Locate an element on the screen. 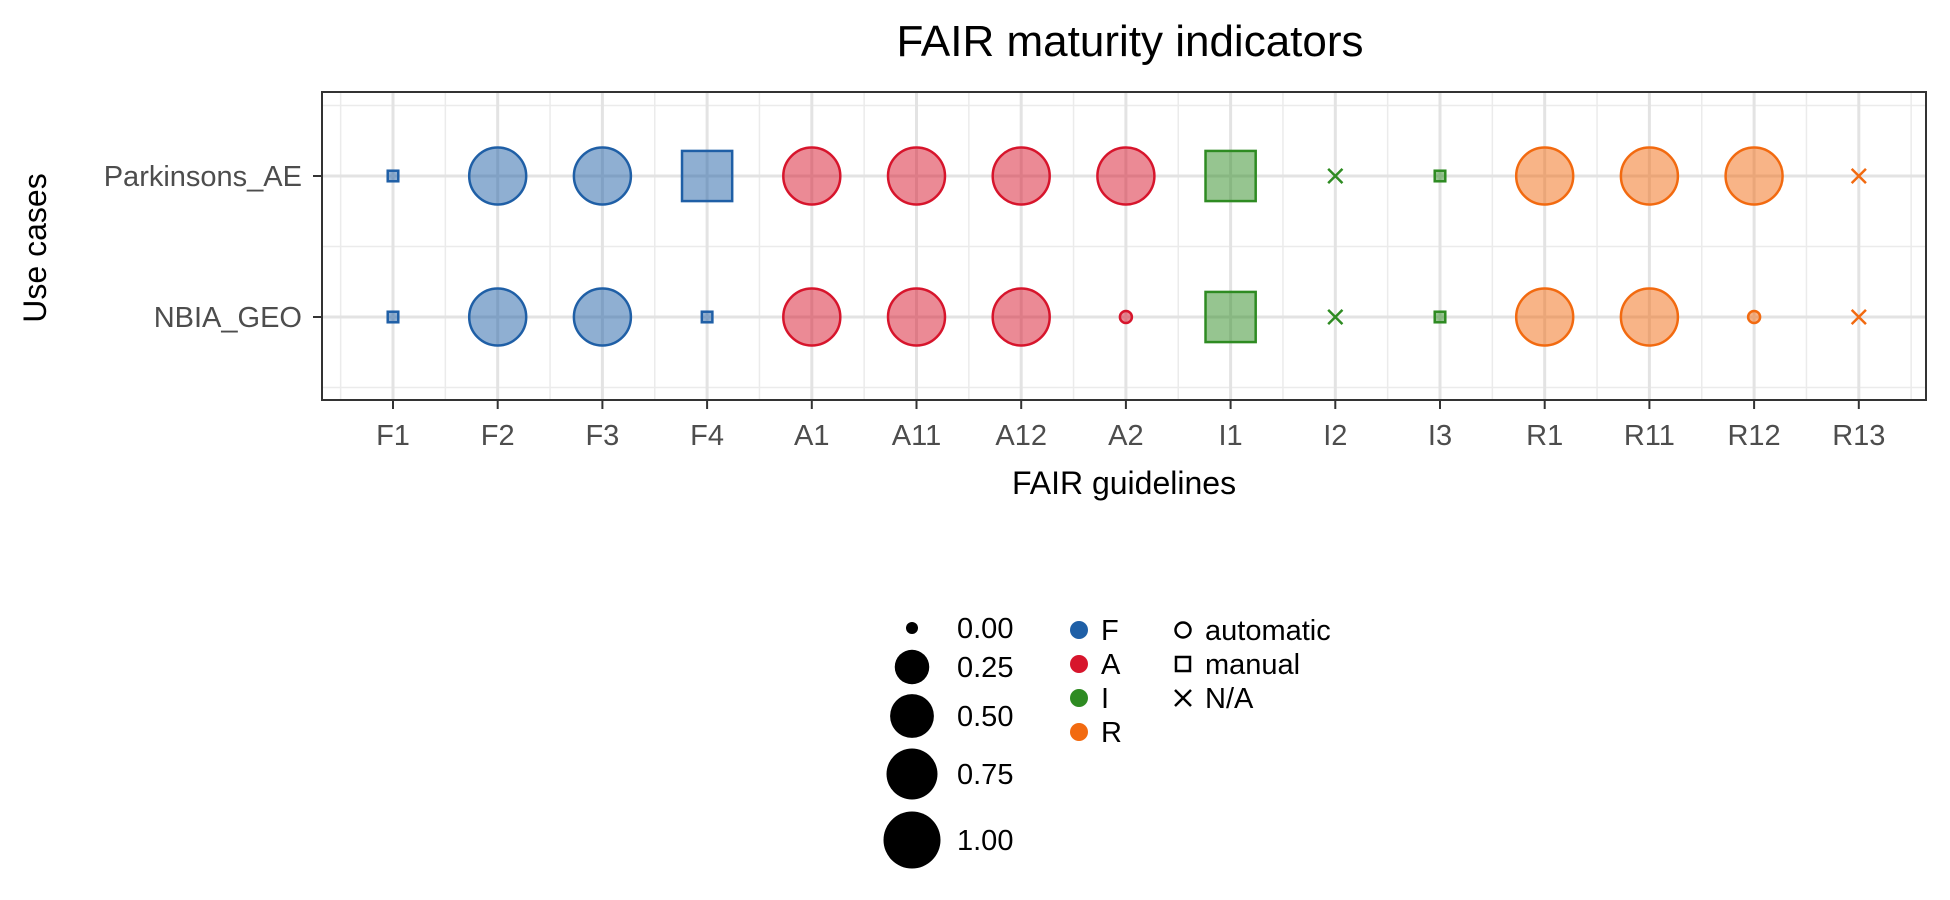 The height and width of the screenshot is (900, 1950). x-tick-label: A1 is located at coordinates (811, 436).